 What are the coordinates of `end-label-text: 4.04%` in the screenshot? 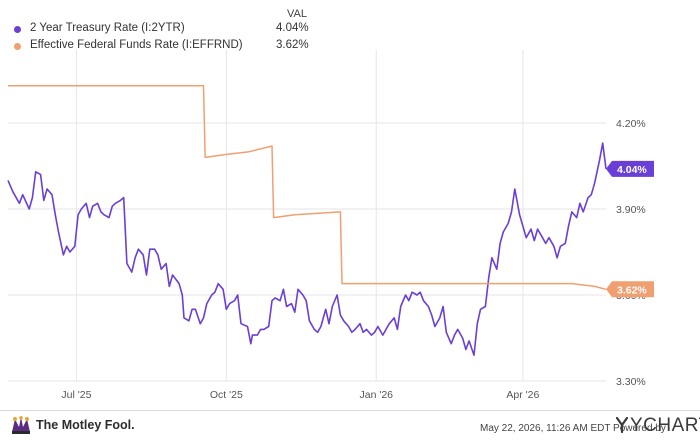 It's located at (632, 170).